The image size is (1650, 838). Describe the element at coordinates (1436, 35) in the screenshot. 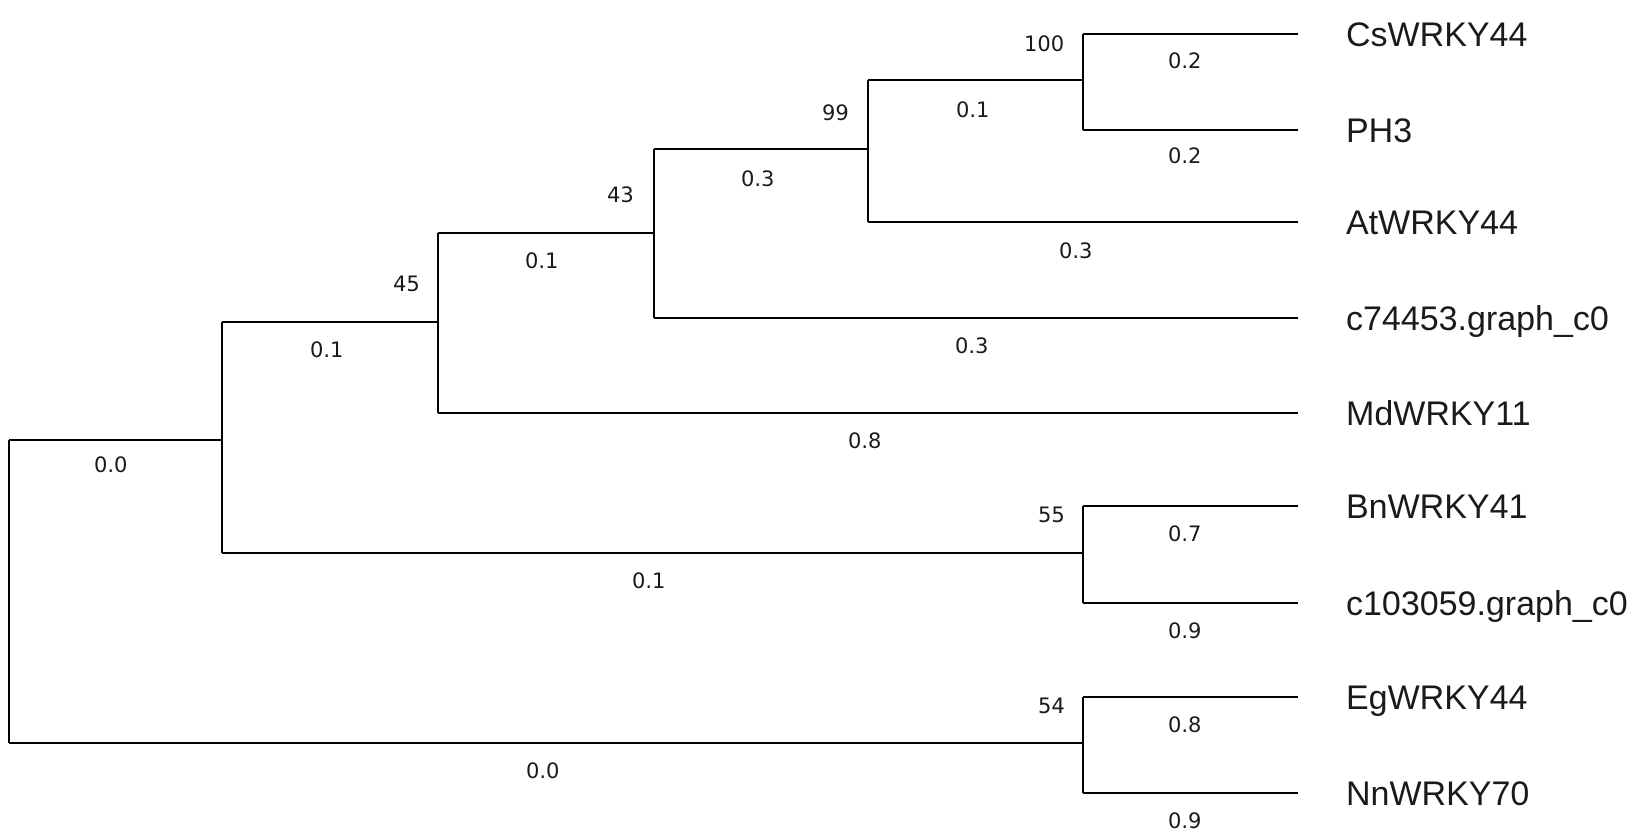

I see `leaf-label-cswrky44: CsWRKY44` at that location.